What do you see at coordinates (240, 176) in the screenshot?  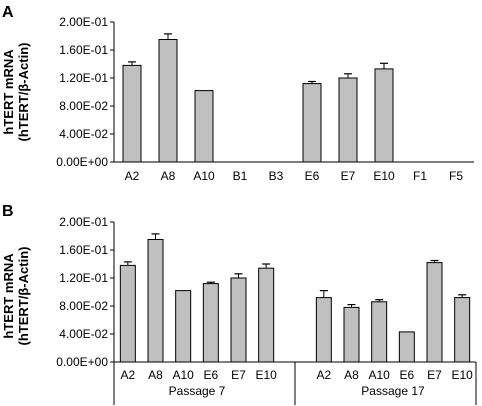 I see `x-tick-label: B1` at bounding box center [240, 176].